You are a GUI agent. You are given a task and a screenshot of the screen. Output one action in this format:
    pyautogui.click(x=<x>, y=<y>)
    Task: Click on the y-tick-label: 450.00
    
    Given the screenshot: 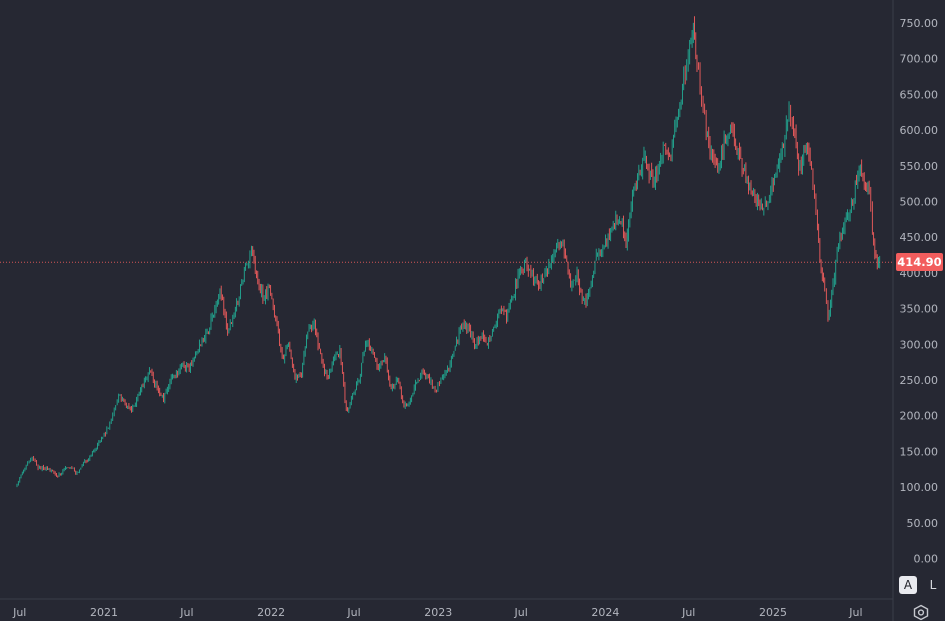 What is the action you would take?
    pyautogui.click(x=919, y=237)
    